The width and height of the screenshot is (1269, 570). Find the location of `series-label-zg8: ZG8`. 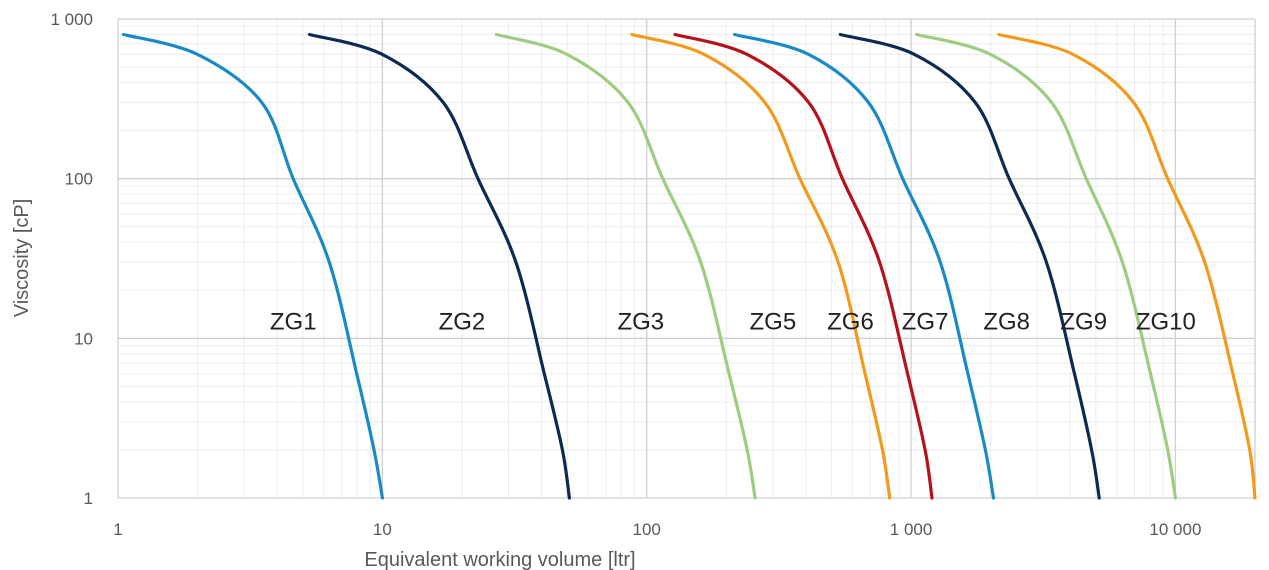

series-label-zg8: ZG8 is located at coordinates (1006, 322).